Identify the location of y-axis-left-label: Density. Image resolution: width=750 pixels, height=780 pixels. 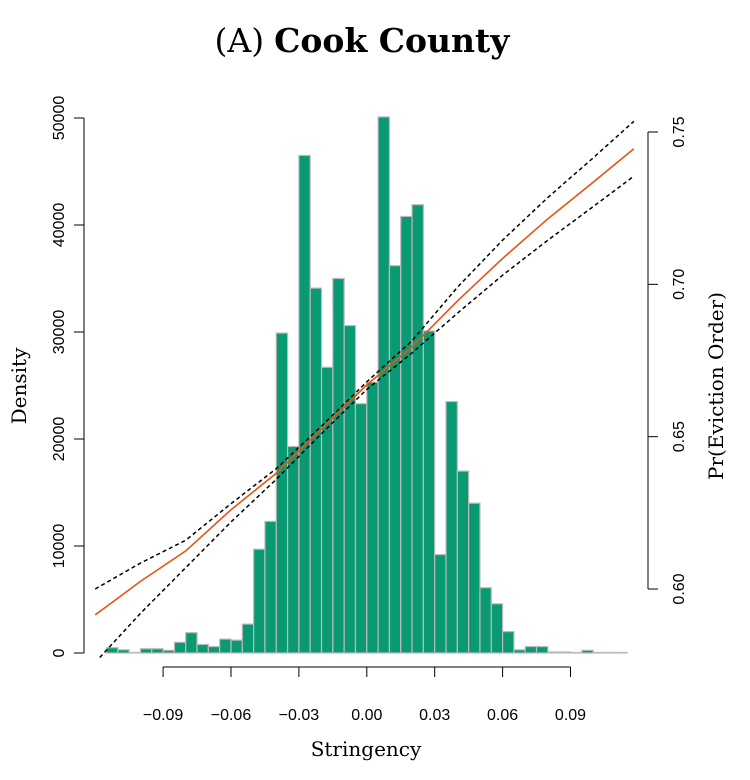
(19, 385).